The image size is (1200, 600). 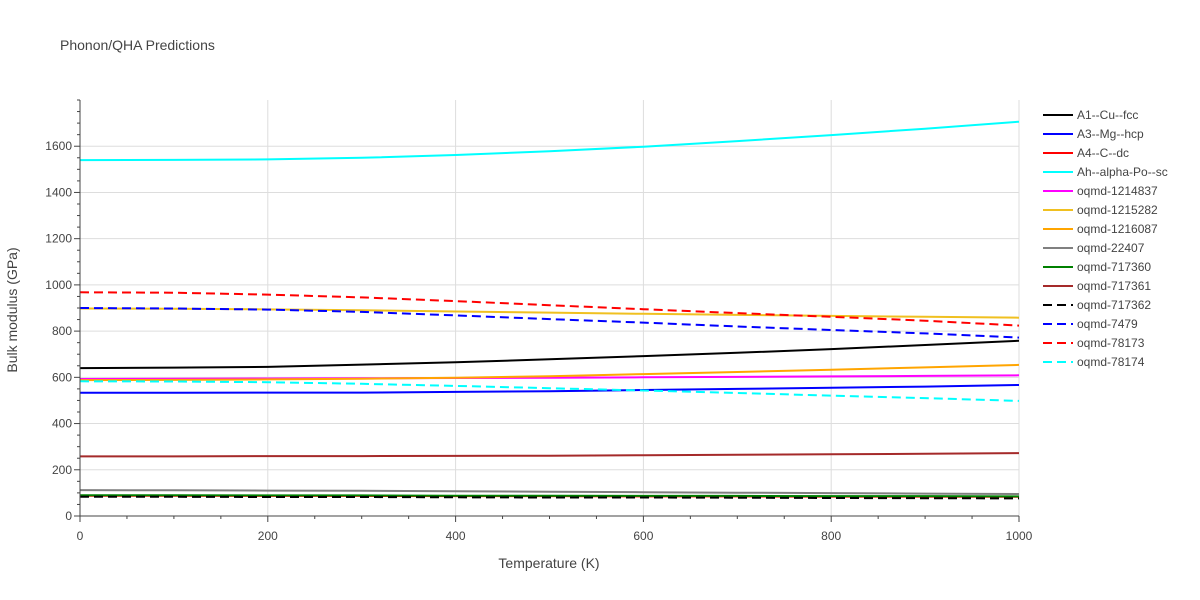 I want to click on legend-label: A3--Mg--hcp, so click(x=1110, y=134).